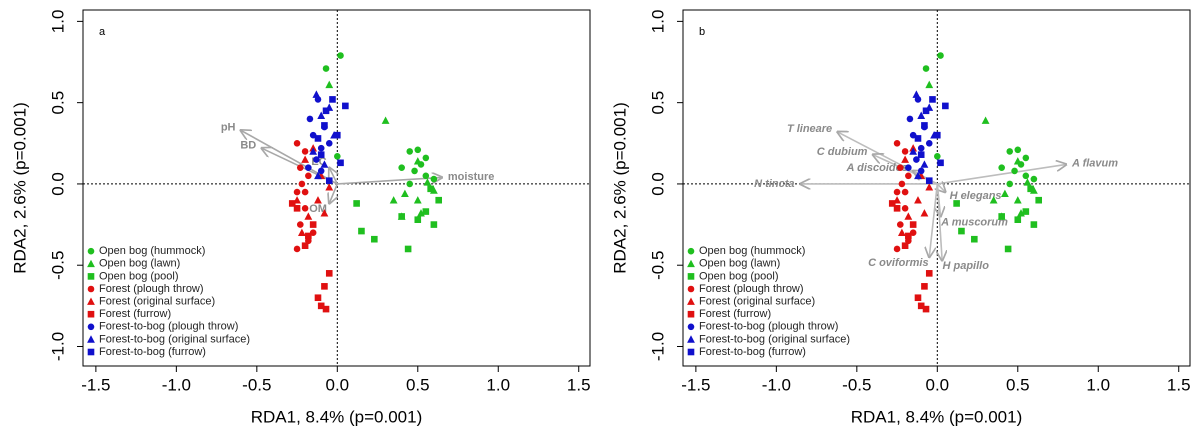 Image resolution: width=1198 pixels, height=437 pixels. Describe the element at coordinates (768, 327) in the screenshot. I see `legend-text: Forest-to-bog (plough throw)` at that location.